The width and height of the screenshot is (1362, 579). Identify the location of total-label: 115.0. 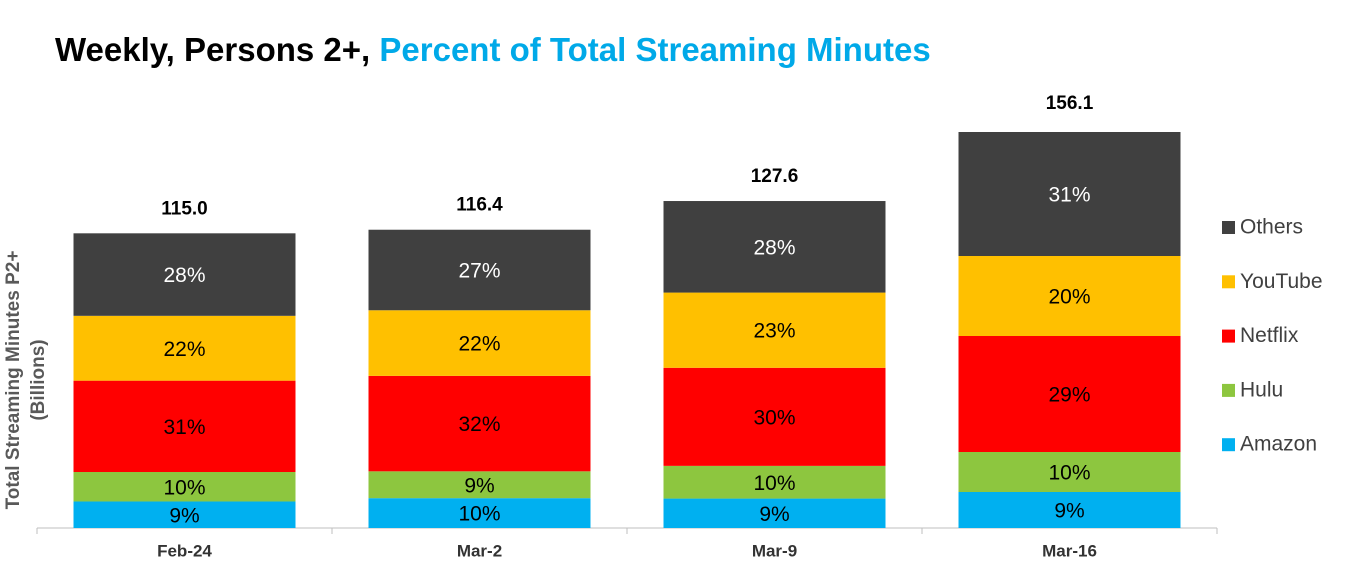
(184, 208).